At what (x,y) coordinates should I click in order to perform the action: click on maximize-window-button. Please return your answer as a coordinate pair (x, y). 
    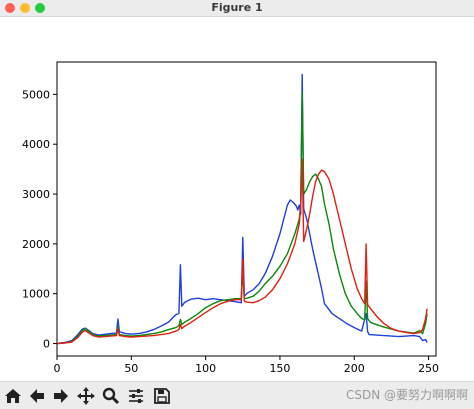
    Looking at the image, I should click on (40, 8).